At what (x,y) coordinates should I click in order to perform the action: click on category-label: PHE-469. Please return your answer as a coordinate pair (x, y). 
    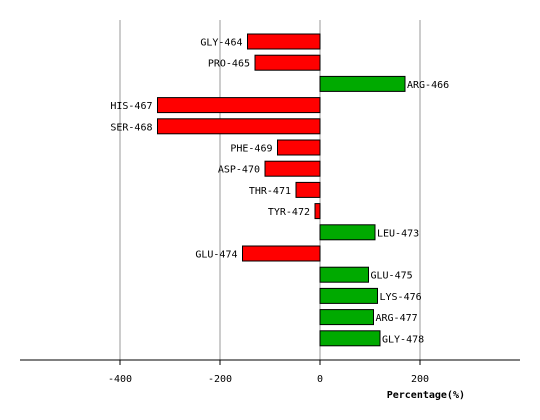
    Looking at the image, I should click on (251, 149).